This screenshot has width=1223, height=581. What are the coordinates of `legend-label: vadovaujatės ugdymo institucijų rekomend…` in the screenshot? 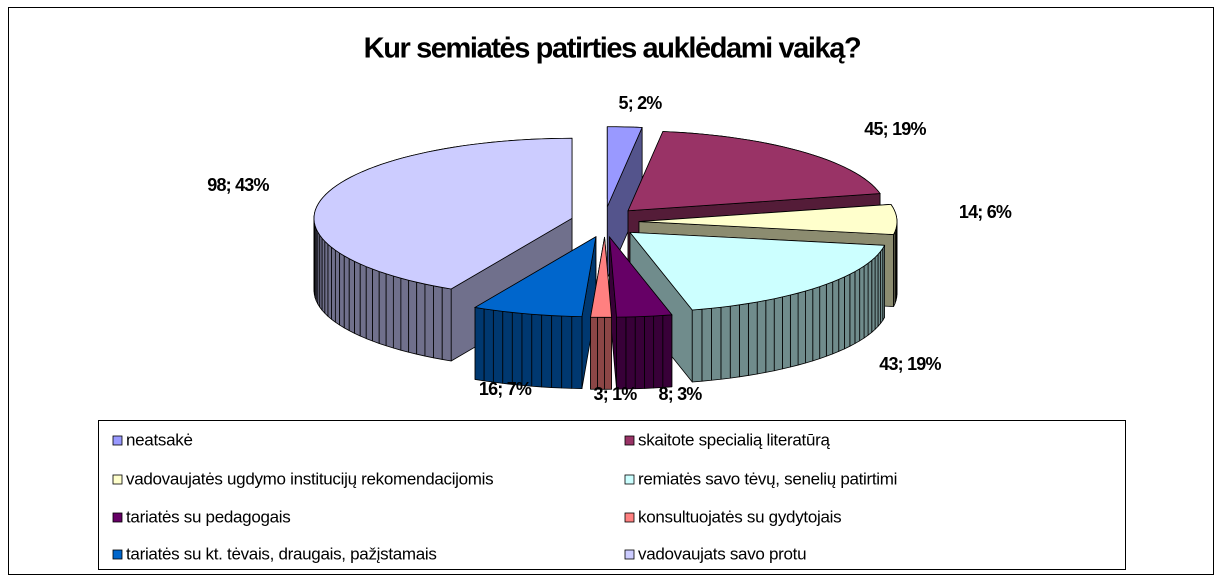 It's located at (309, 478).